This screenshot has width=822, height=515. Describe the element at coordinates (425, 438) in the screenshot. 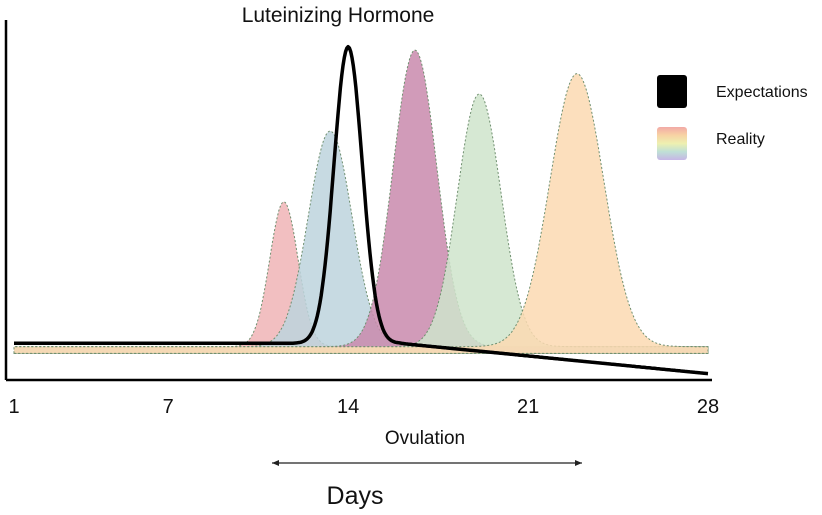

I see `ovulation-label: Ovulation` at that location.